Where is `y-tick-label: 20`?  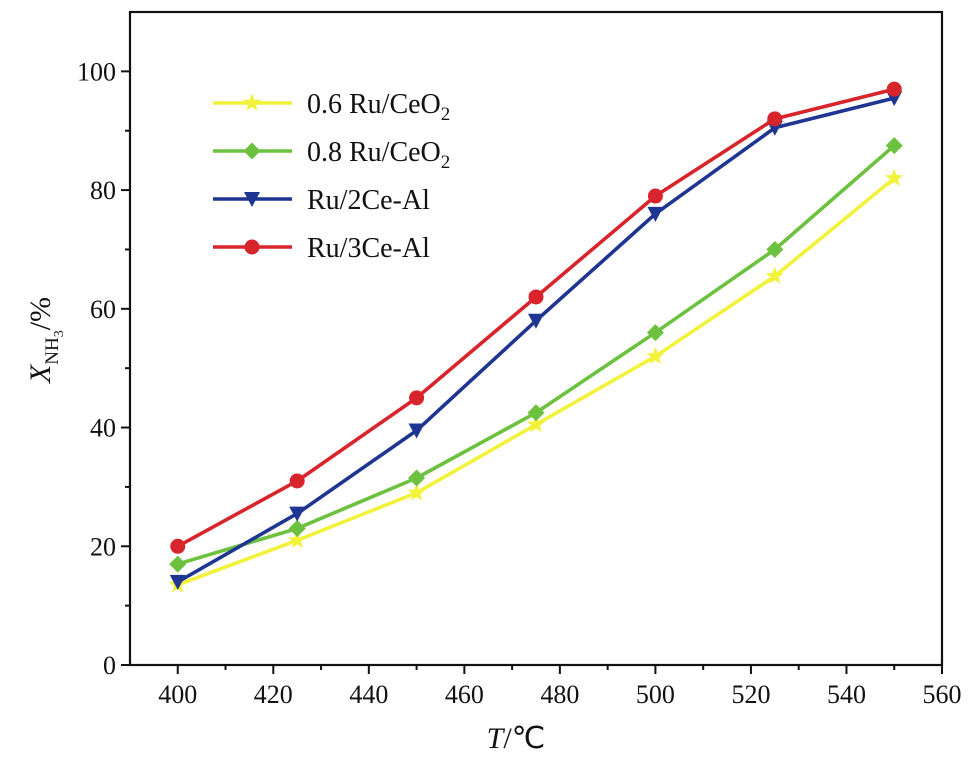 y-tick-label: 20 is located at coordinates (103, 546).